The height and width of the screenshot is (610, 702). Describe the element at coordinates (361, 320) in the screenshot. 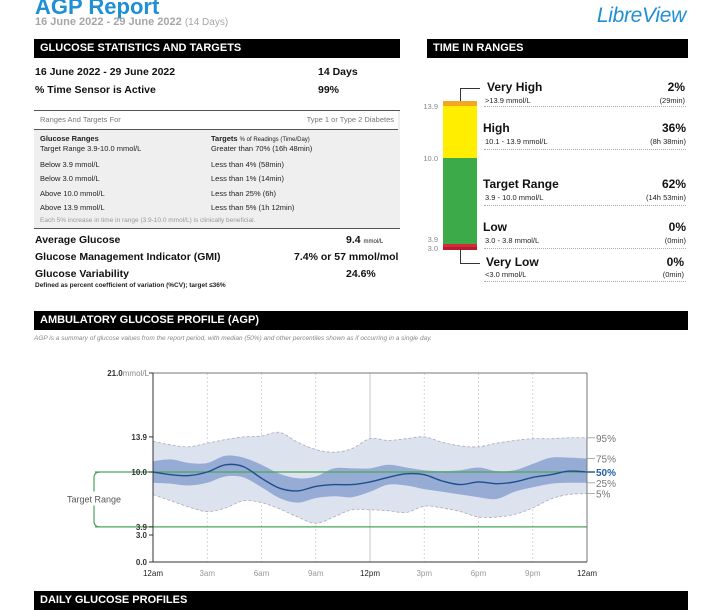

I see `agp-section-header: AMBULATORY GLUCOSE PROFILE (AGP)` at that location.